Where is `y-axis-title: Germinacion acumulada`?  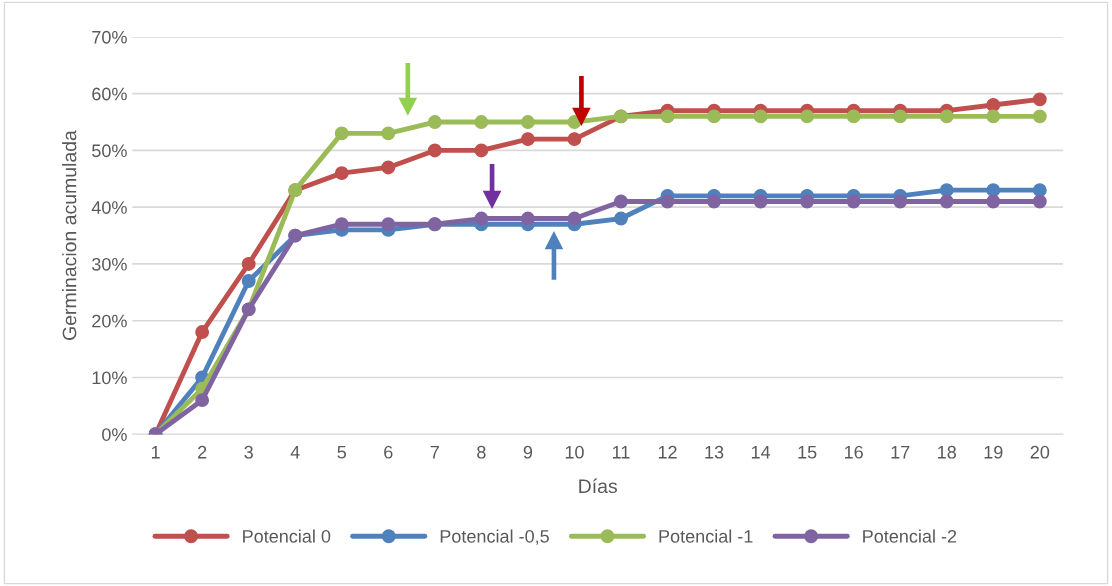 y-axis-title: Germinacion acumulada is located at coordinates (69, 235).